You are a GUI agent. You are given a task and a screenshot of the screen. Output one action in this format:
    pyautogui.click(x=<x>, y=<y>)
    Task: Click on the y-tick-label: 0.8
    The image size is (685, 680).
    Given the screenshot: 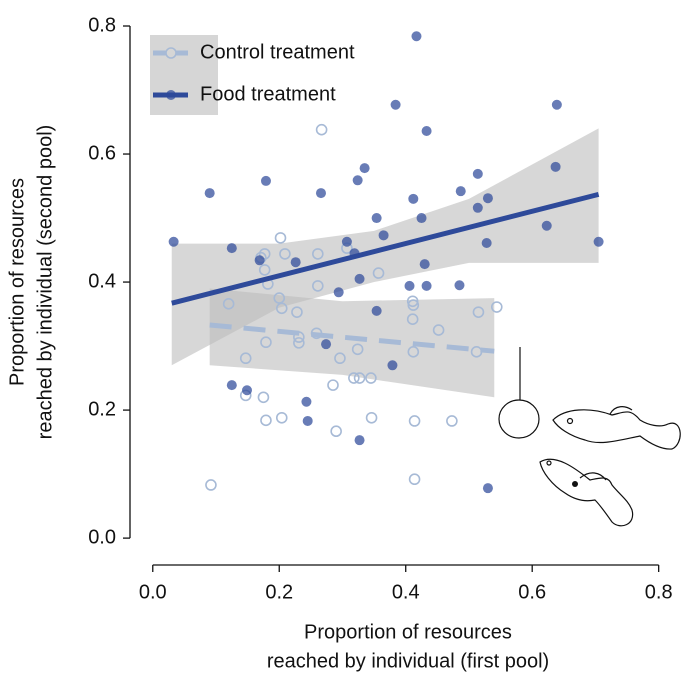 What is the action you would take?
    pyautogui.click(x=102, y=25)
    